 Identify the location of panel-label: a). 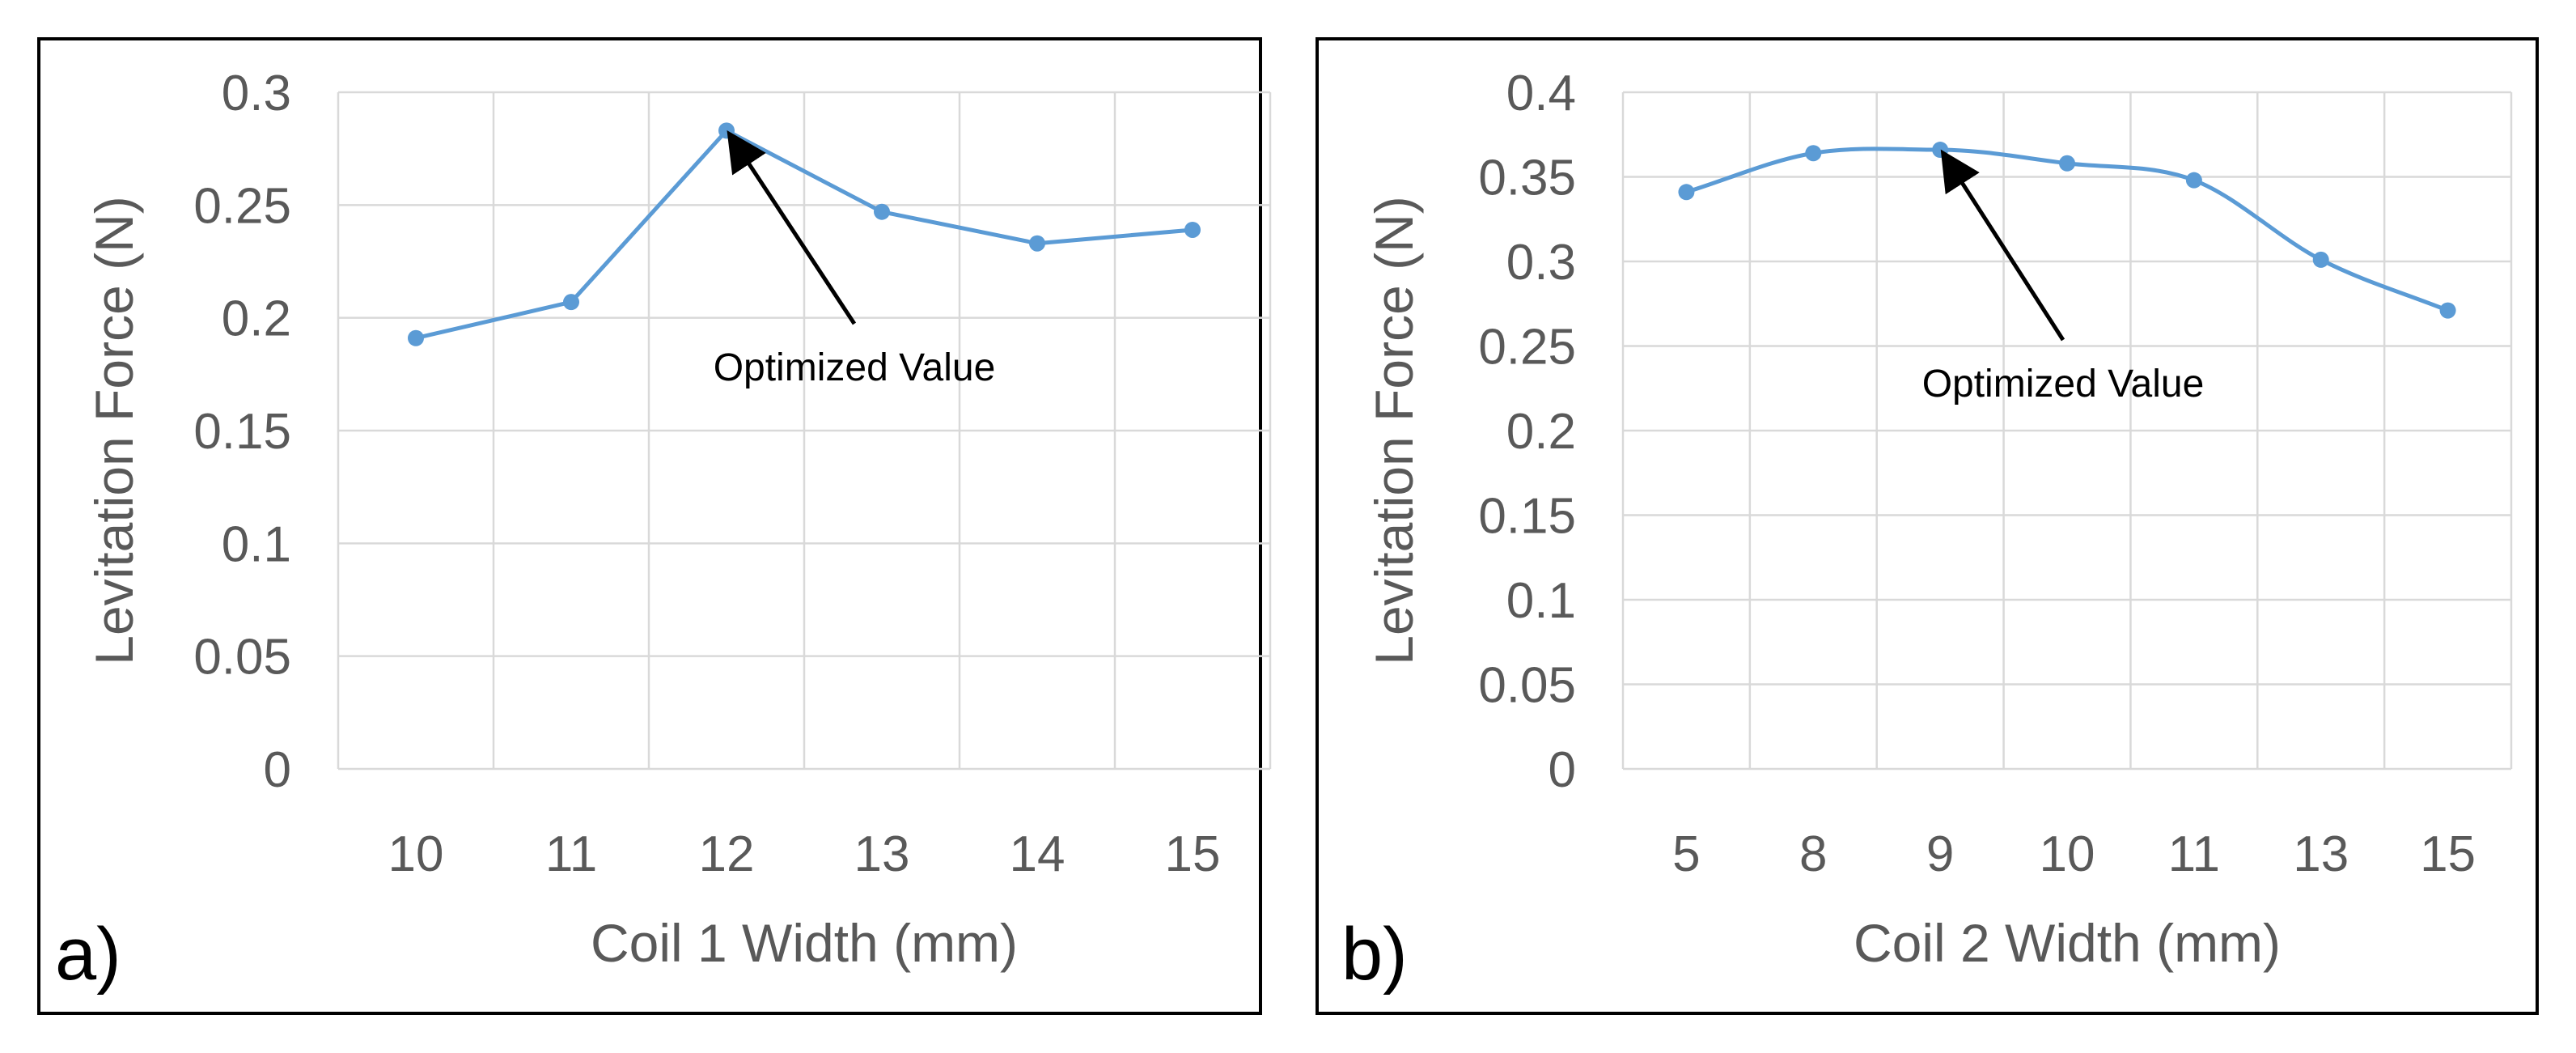
(88, 954).